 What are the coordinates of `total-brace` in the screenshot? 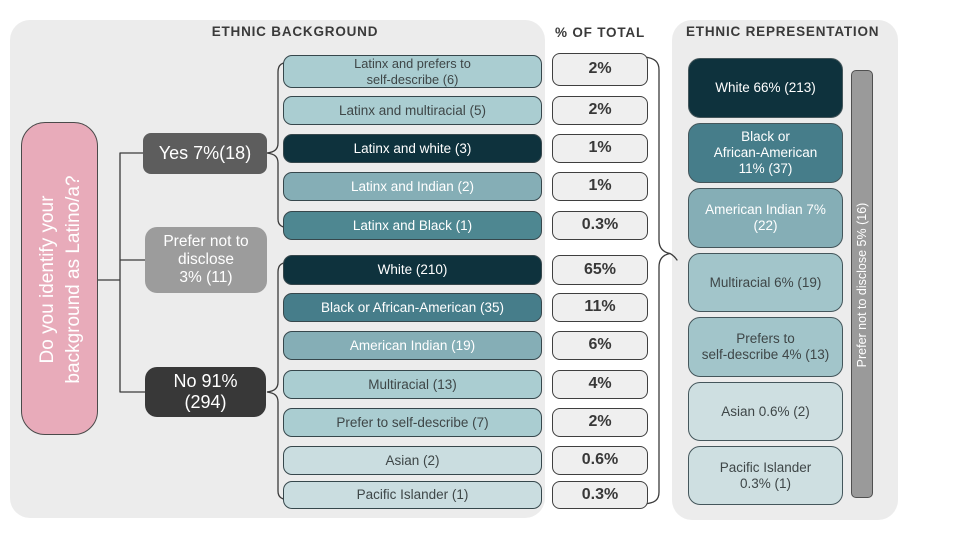 It's located at (657, 280).